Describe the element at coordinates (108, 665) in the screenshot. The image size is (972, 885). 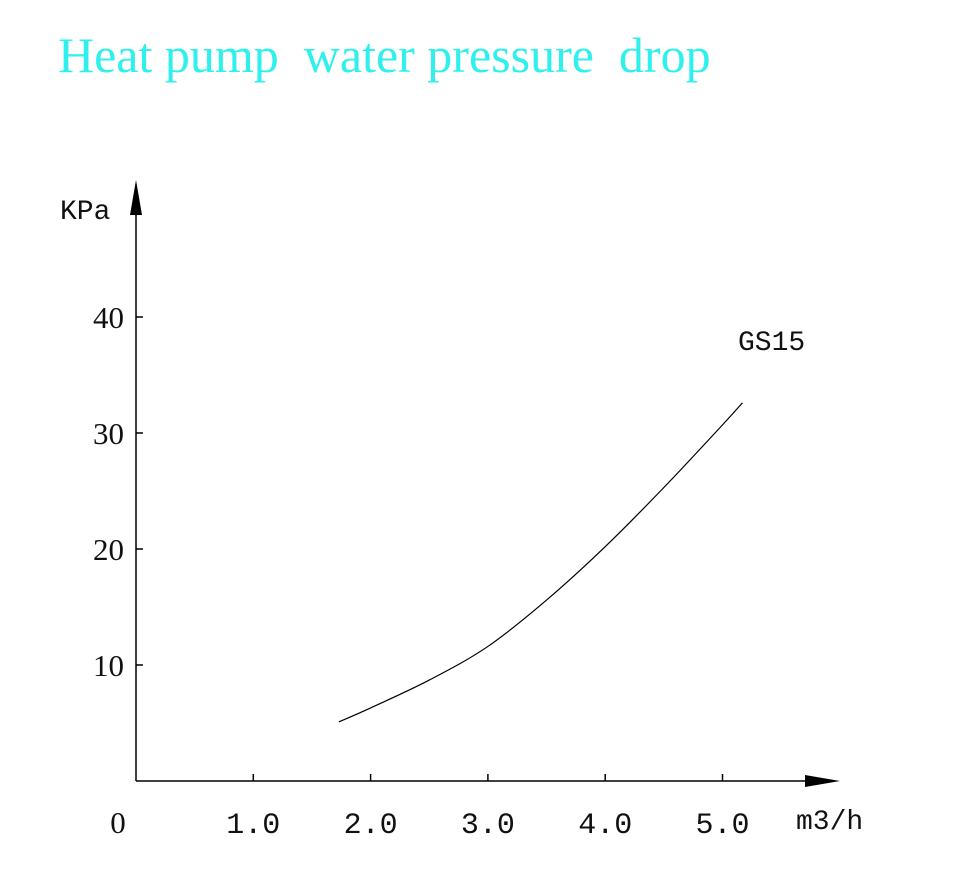
I see `y-tick-label: 10` at that location.